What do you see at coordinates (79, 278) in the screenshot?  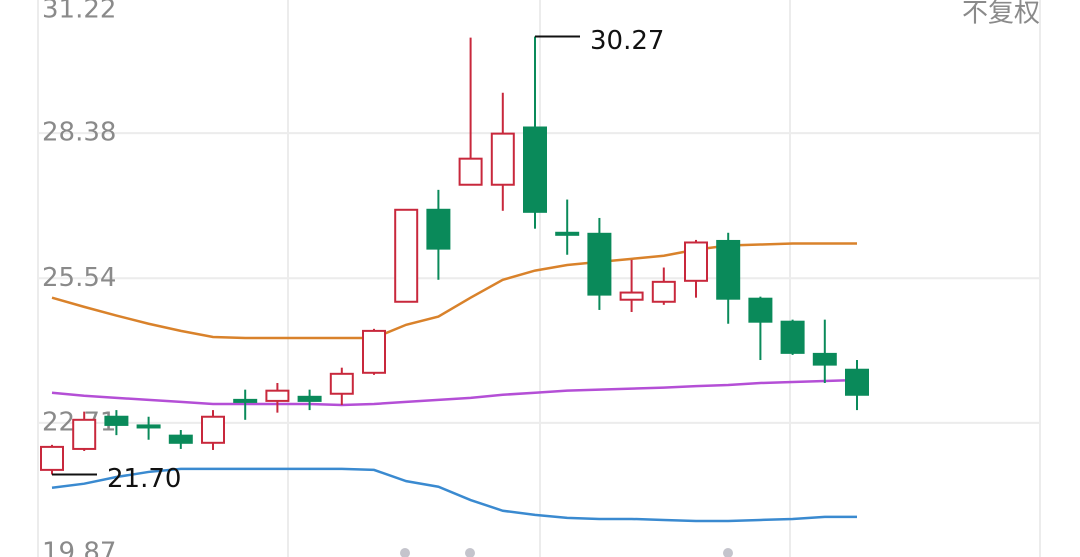 I see `y-tick-label: 25.54` at bounding box center [79, 278].